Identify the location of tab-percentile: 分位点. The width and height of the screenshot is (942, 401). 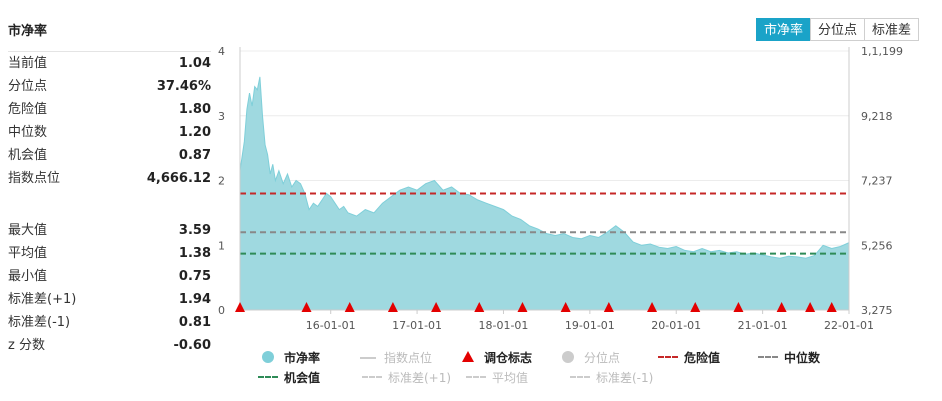
(838, 29).